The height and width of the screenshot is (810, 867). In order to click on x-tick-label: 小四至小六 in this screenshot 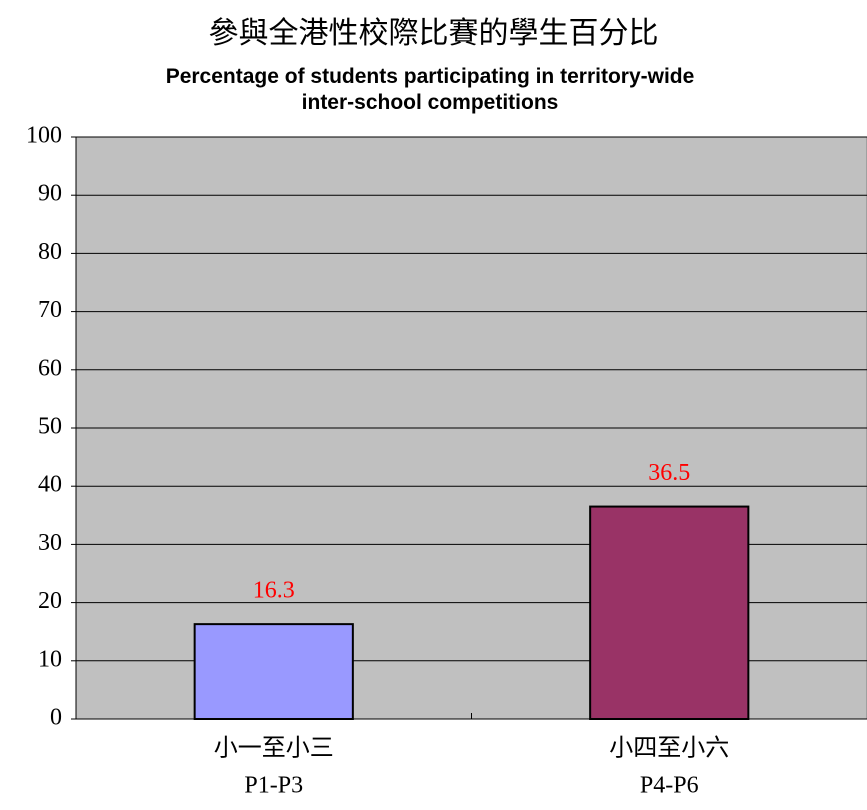, I will do `click(669, 748)`.